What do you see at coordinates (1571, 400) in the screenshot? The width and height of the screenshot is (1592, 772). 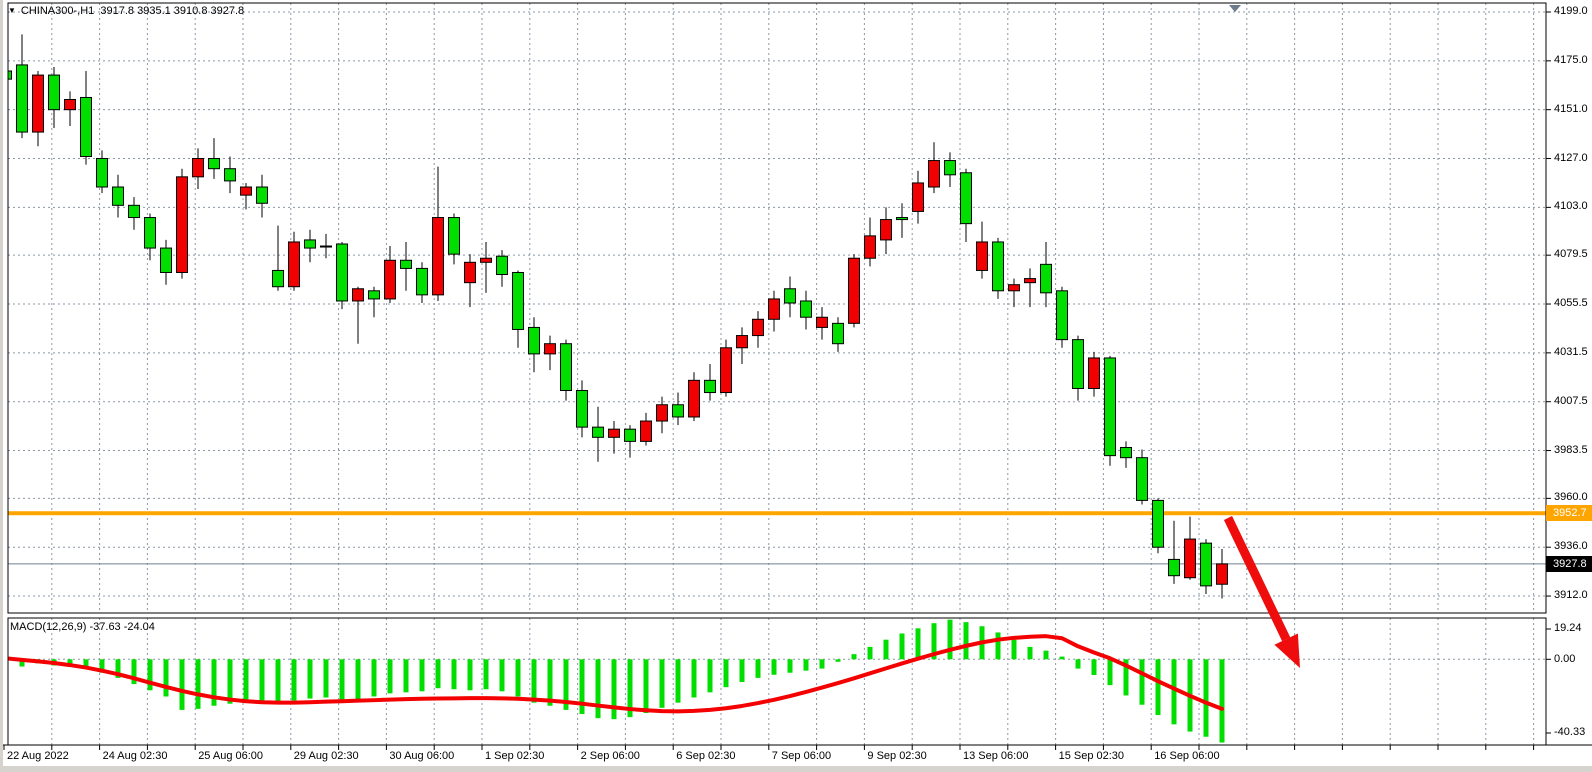 I see `price-axis-label: 4007.5` at bounding box center [1571, 400].